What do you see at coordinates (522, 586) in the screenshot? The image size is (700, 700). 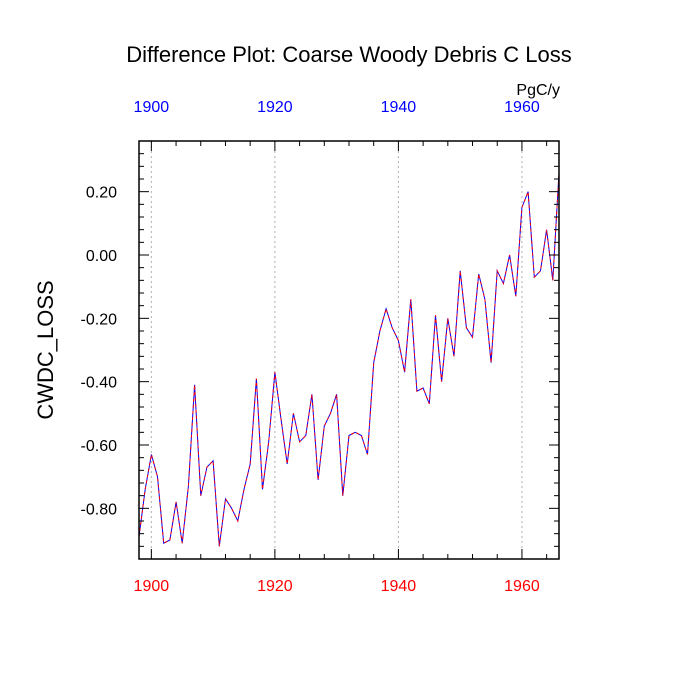 I see `x-tick-label-bottom: 1960` at bounding box center [522, 586].